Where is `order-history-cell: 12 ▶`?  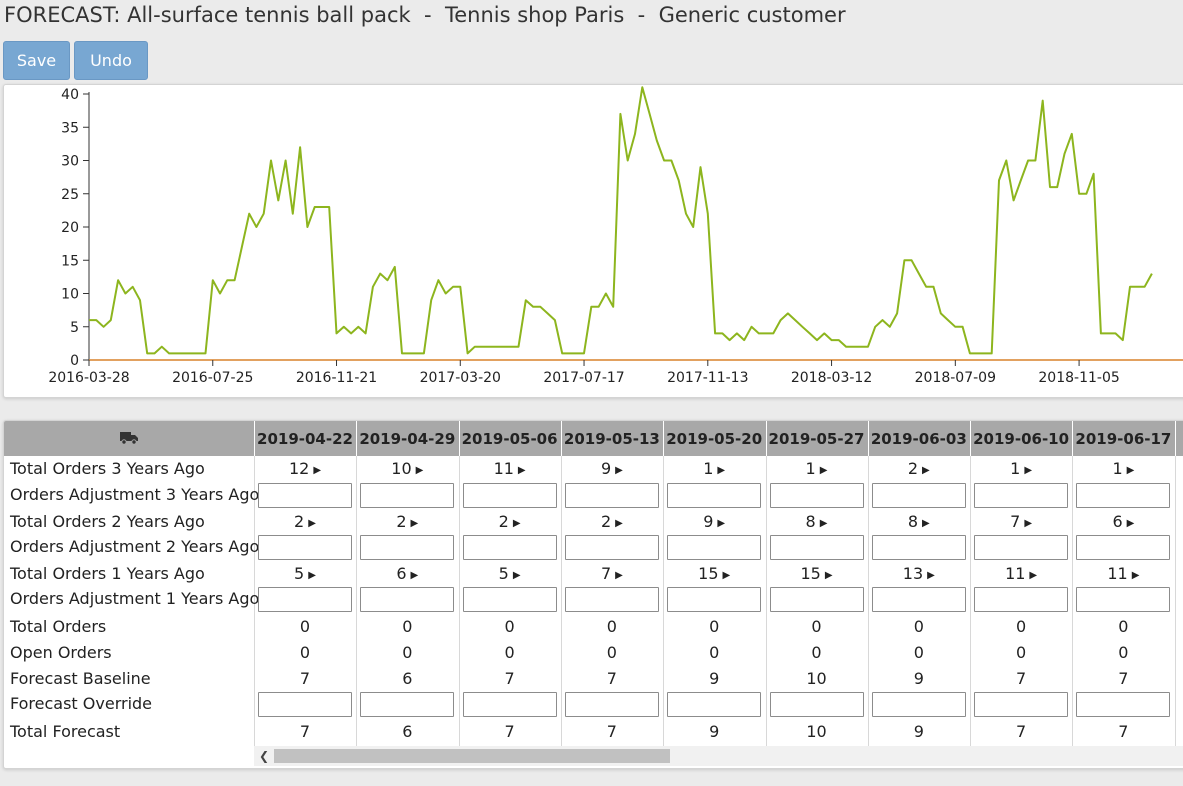
order-history-cell: 12 ▶ is located at coordinates (305, 468).